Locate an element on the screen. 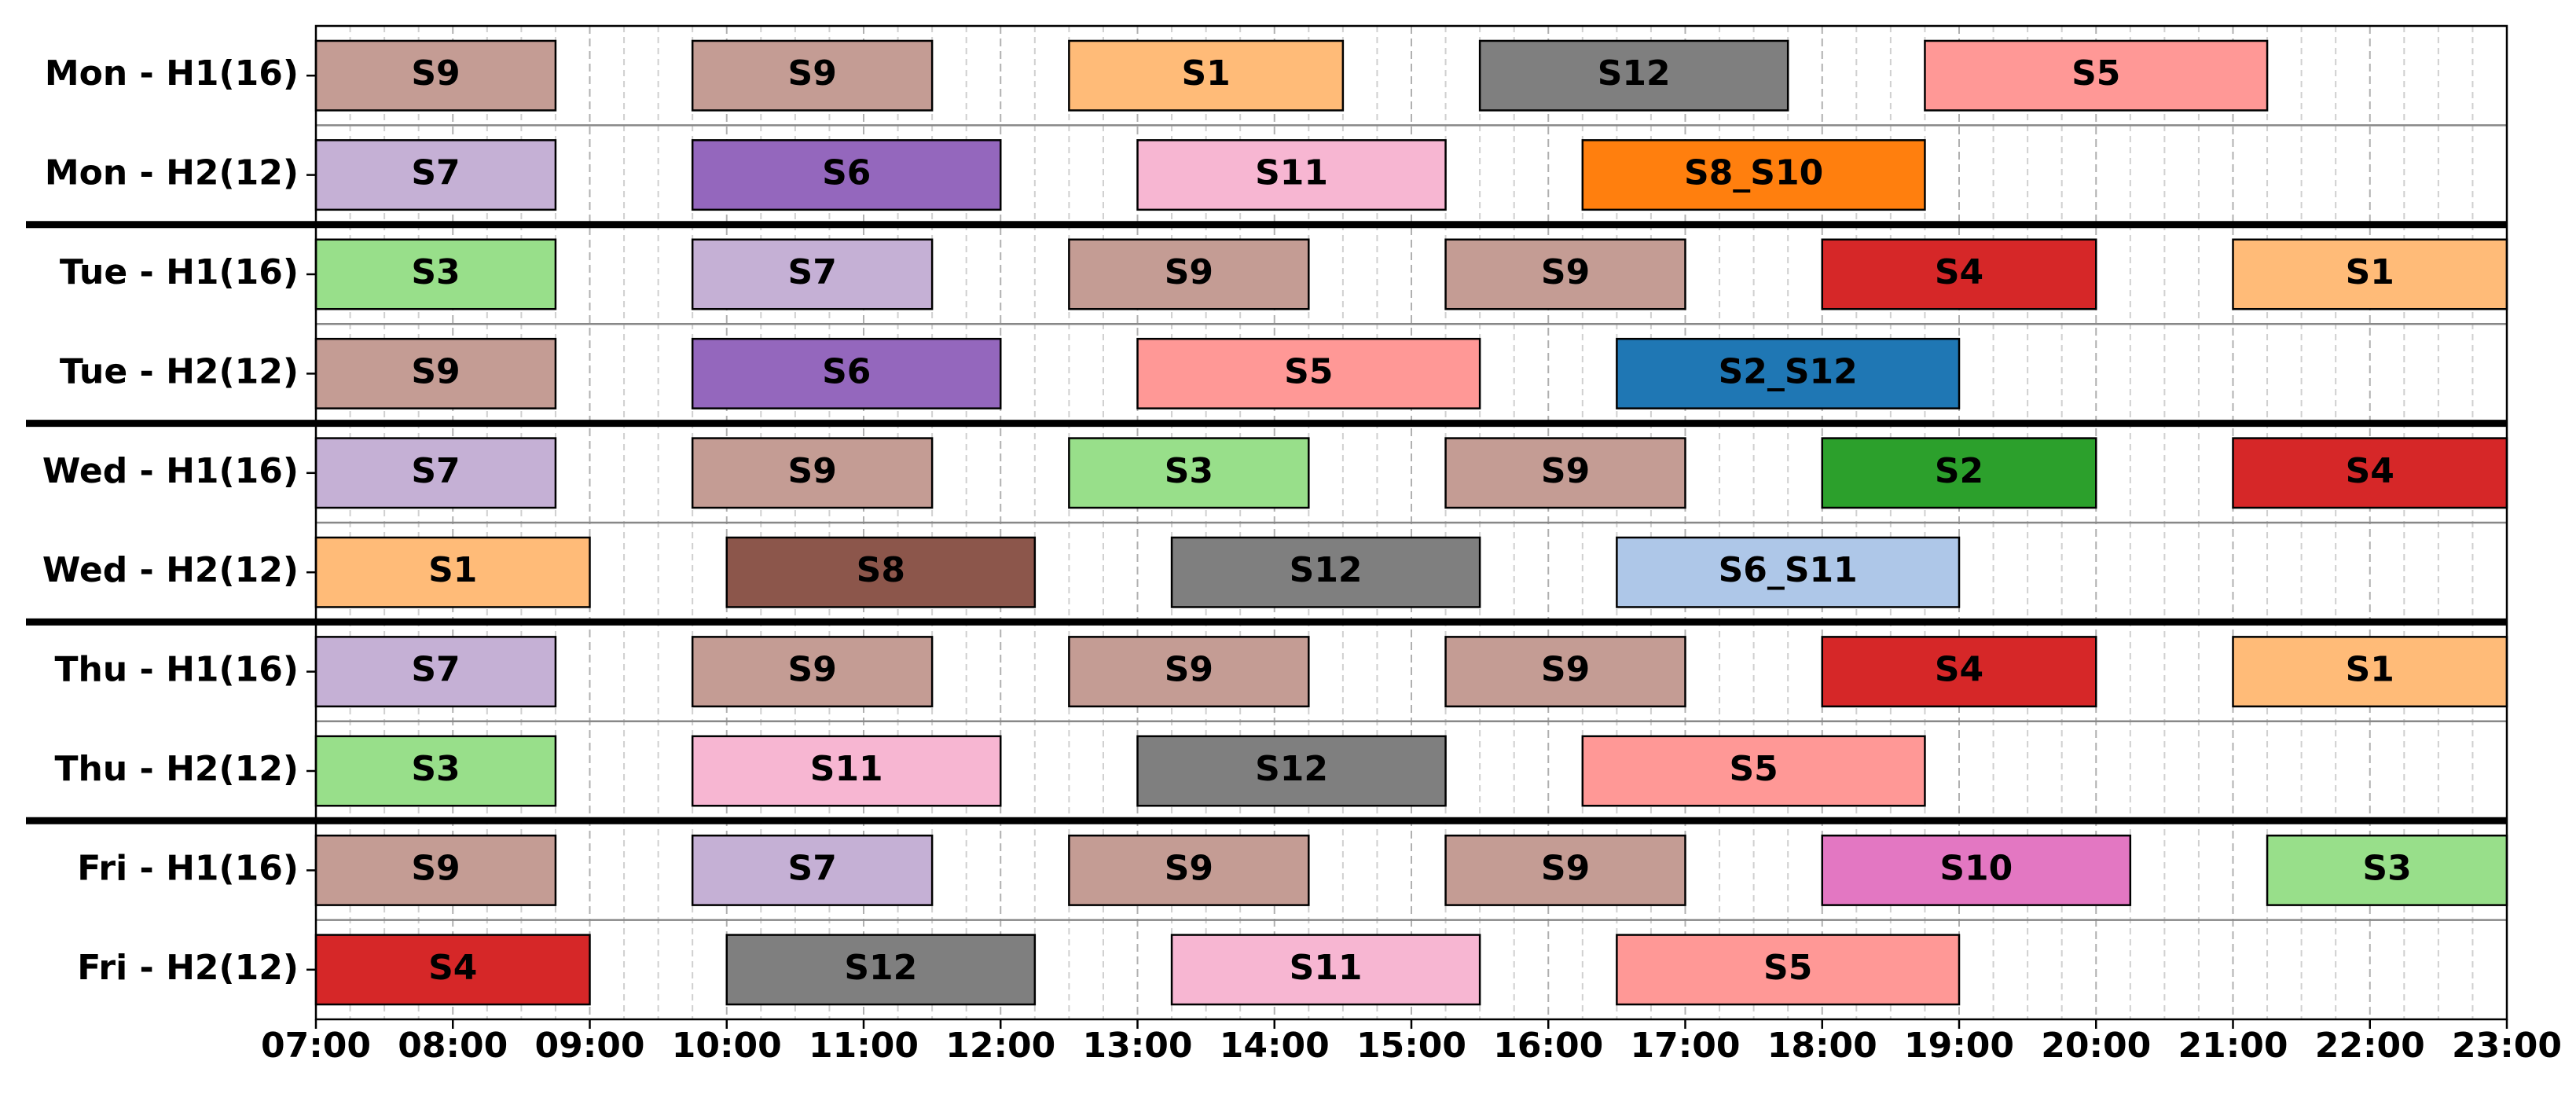 This screenshot has height=1094, width=2576. task-label: S8_S10 is located at coordinates (1753, 173).